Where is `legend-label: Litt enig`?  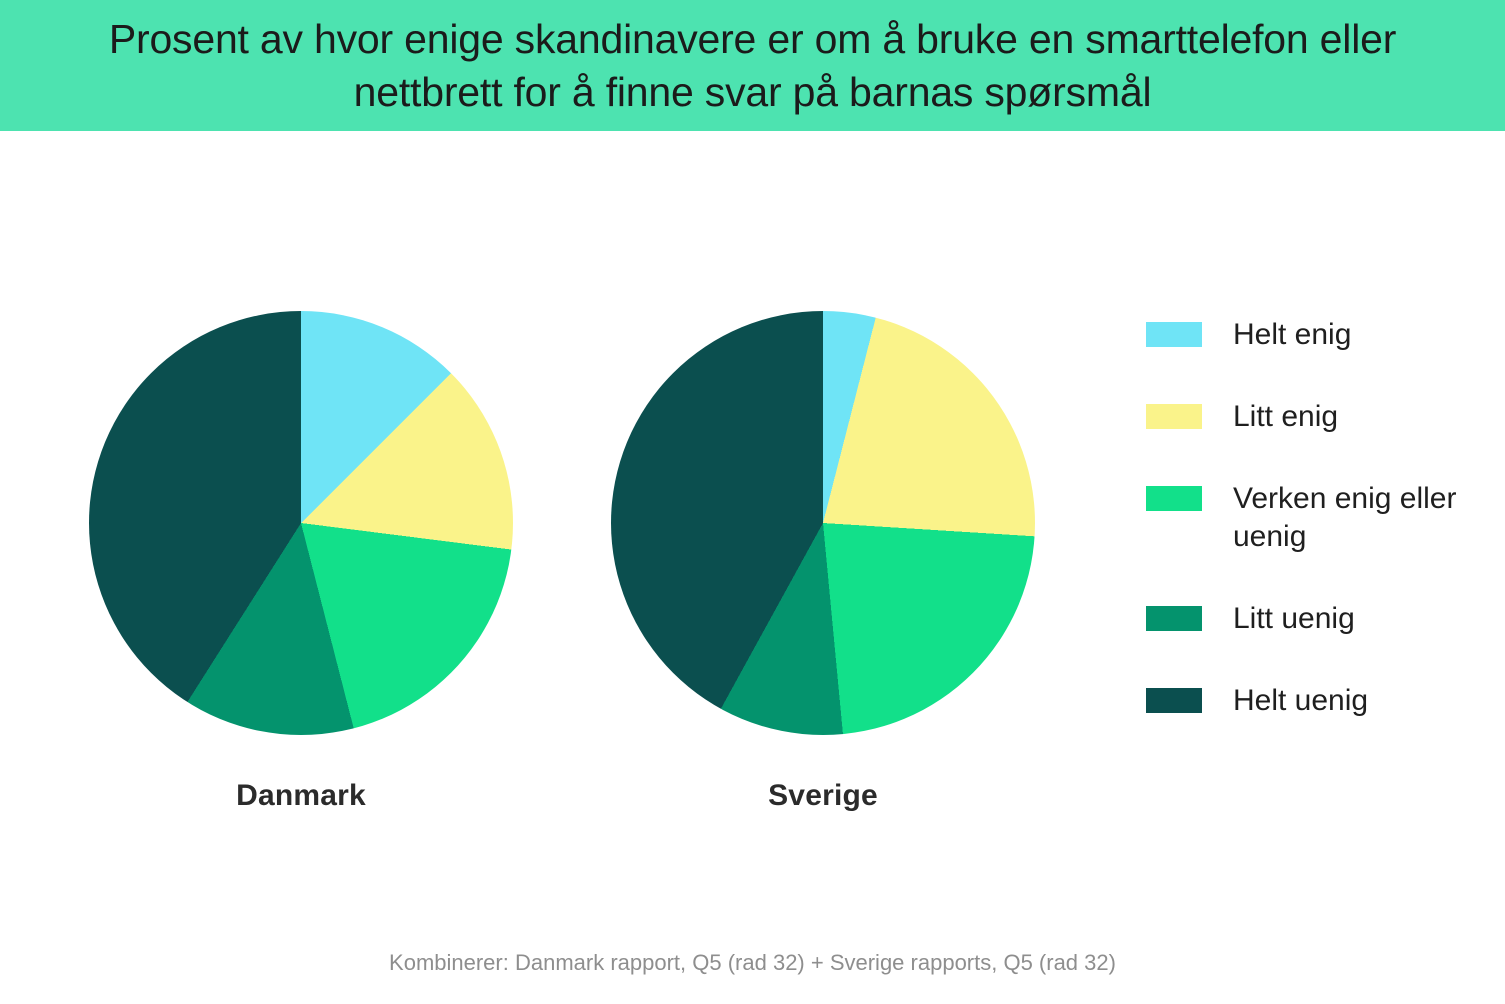
legend-label: Litt enig is located at coordinates (1286, 417).